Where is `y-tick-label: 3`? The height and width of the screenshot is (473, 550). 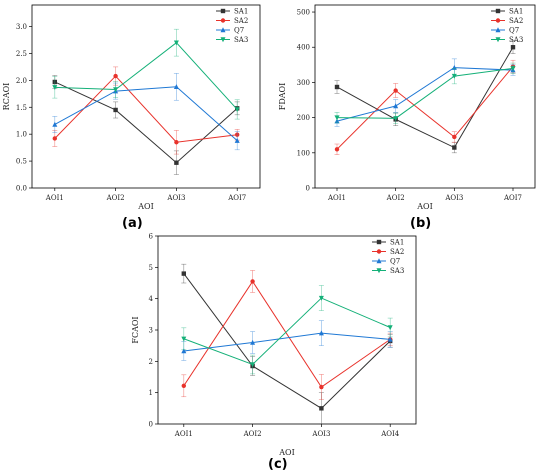
y-tick-label: 3 is located at coordinates (151, 331).